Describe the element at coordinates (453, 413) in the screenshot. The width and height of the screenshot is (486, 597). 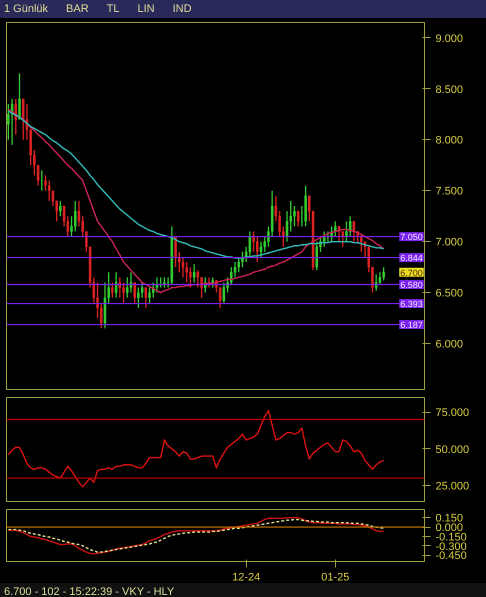
I see `y-tick-label: 75.000` at that location.